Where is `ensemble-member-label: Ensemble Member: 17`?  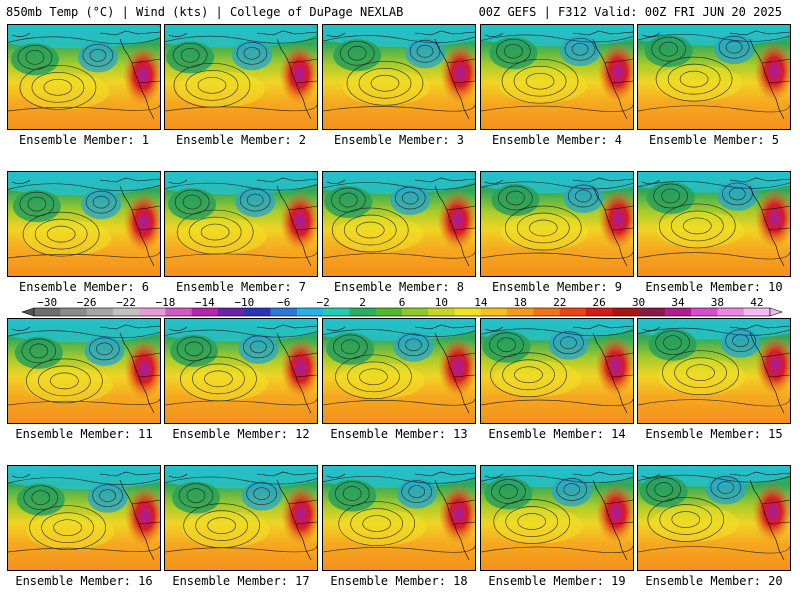 ensemble-member-label: Ensemble Member: 17 is located at coordinates (241, 581).